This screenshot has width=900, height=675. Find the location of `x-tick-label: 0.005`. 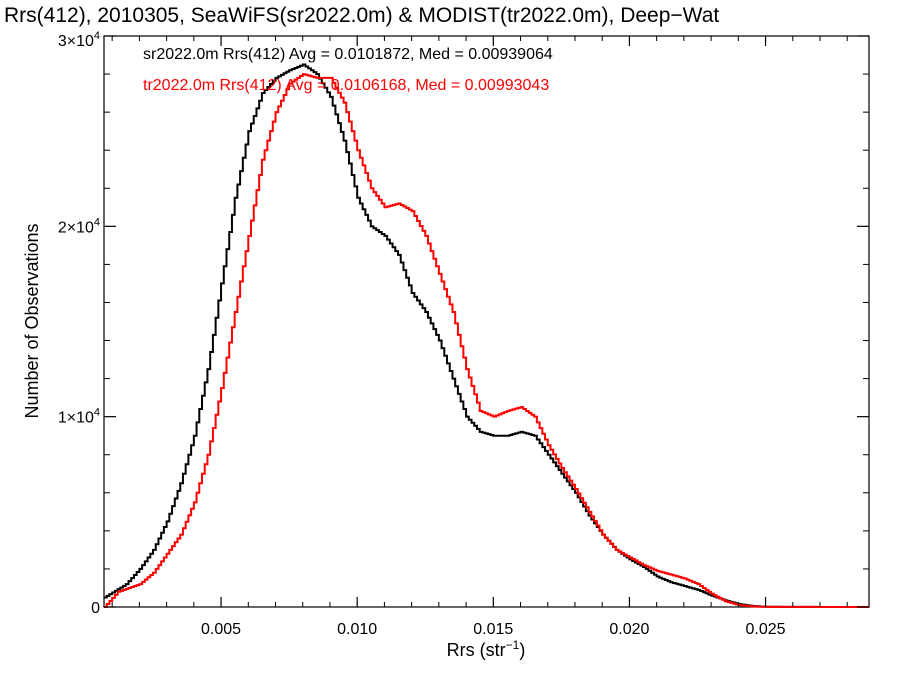

x-tick-label: 0.005 is located at coordinates (221, 629).